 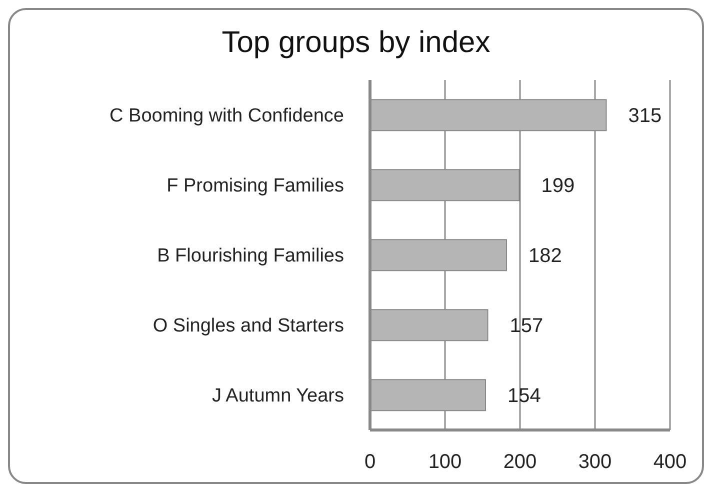 What do you see at coordinates (558, 186) in the screenshot?
I see `data-label: 199` at bounding box center [558, 186].